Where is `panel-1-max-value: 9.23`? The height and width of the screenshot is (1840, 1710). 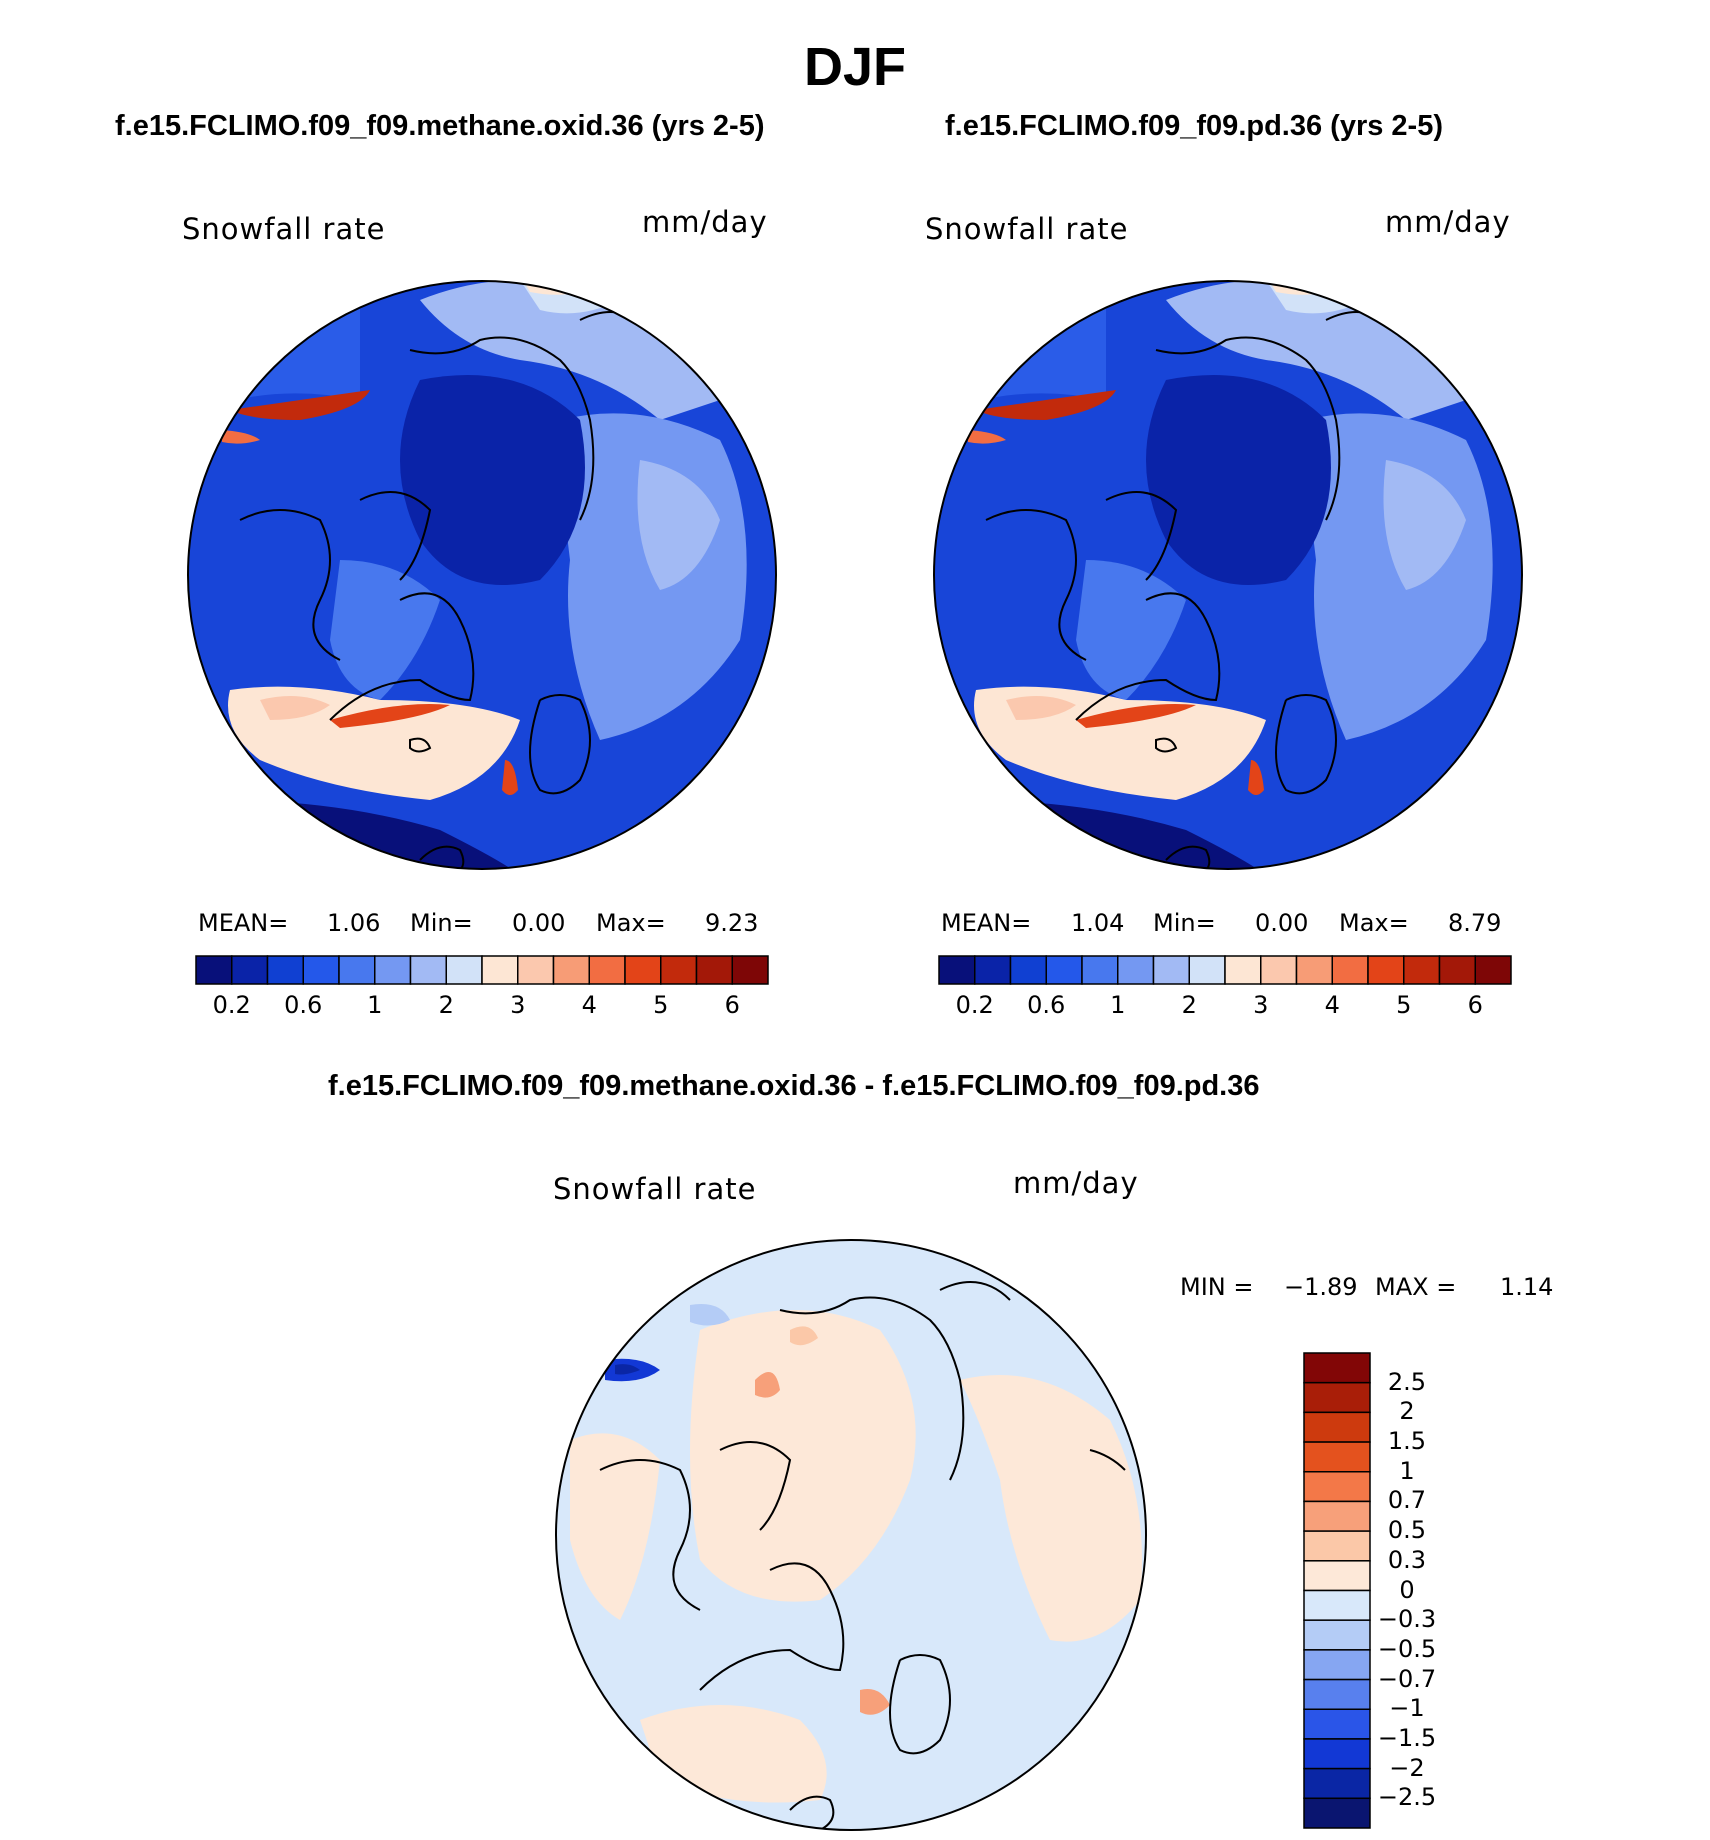 panel-1-max-value: 9.23 is located at coordinates (732, 923).